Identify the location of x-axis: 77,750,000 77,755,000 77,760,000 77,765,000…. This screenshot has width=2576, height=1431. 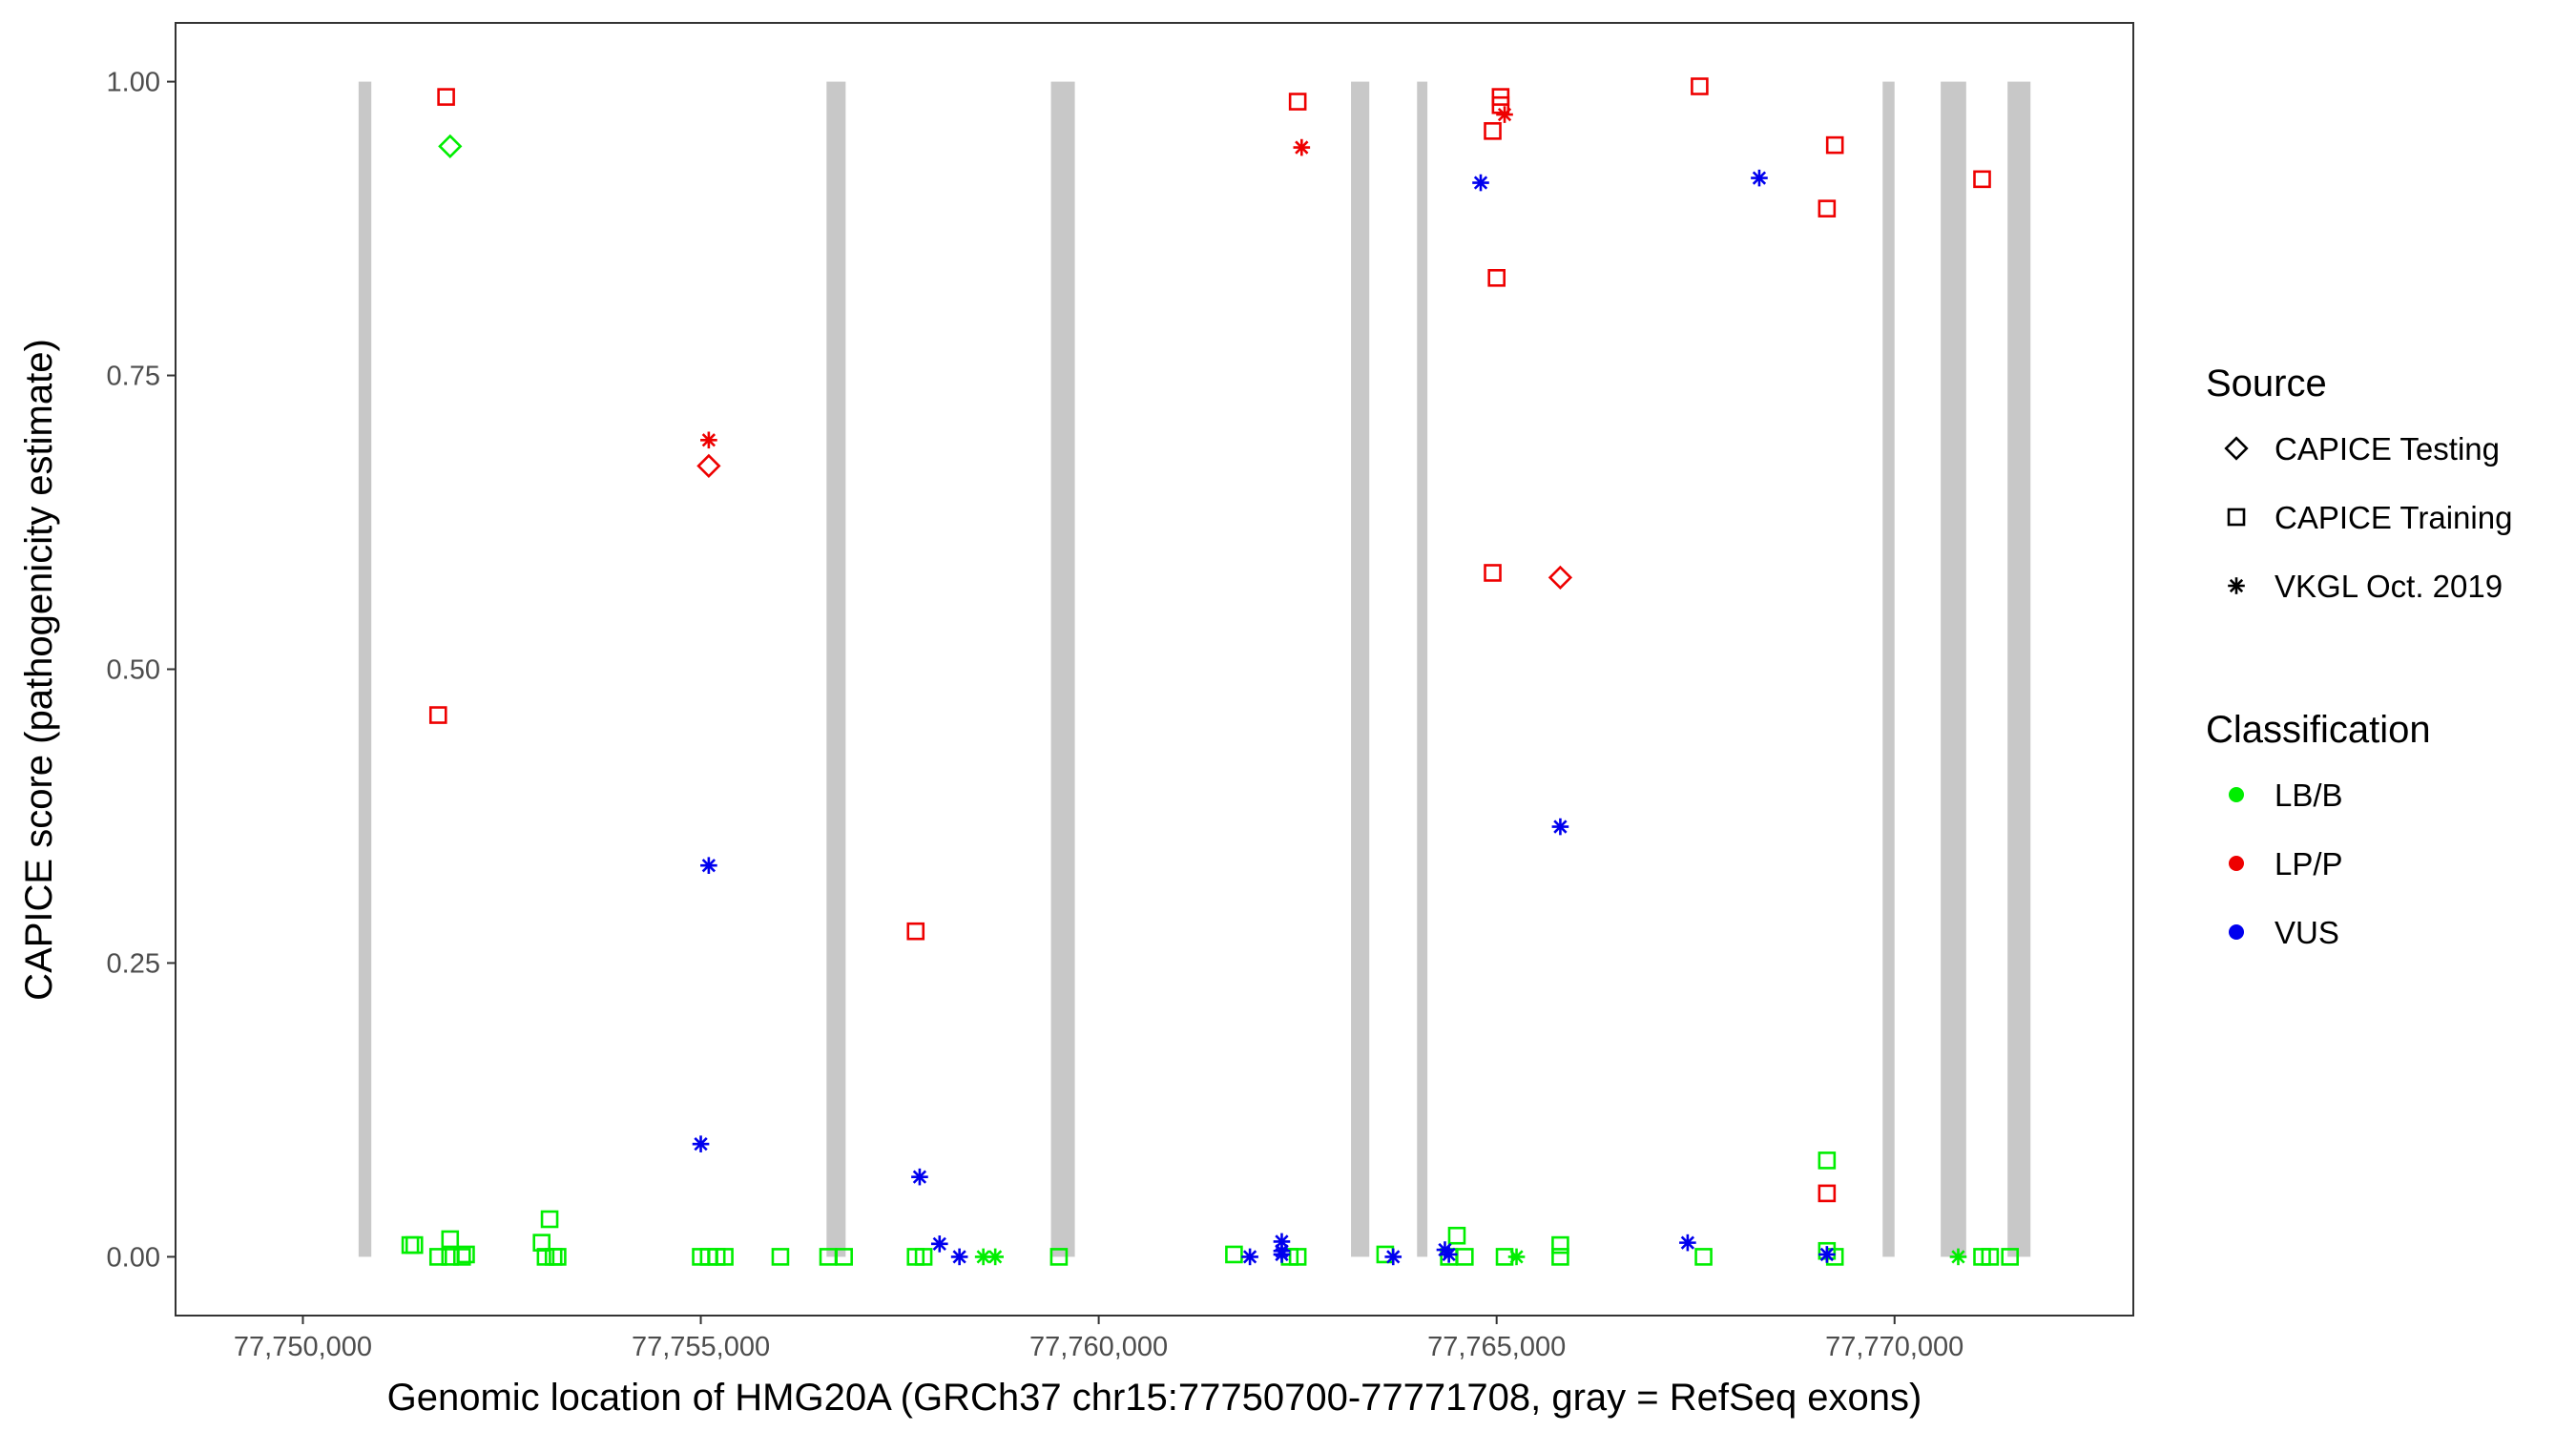
(1098, 1339).